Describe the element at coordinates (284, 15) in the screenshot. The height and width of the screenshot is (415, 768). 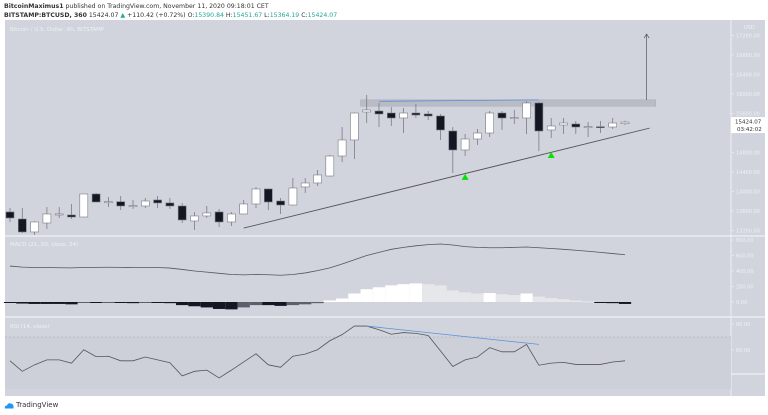
I see `low-value: 15364.19` at that location.